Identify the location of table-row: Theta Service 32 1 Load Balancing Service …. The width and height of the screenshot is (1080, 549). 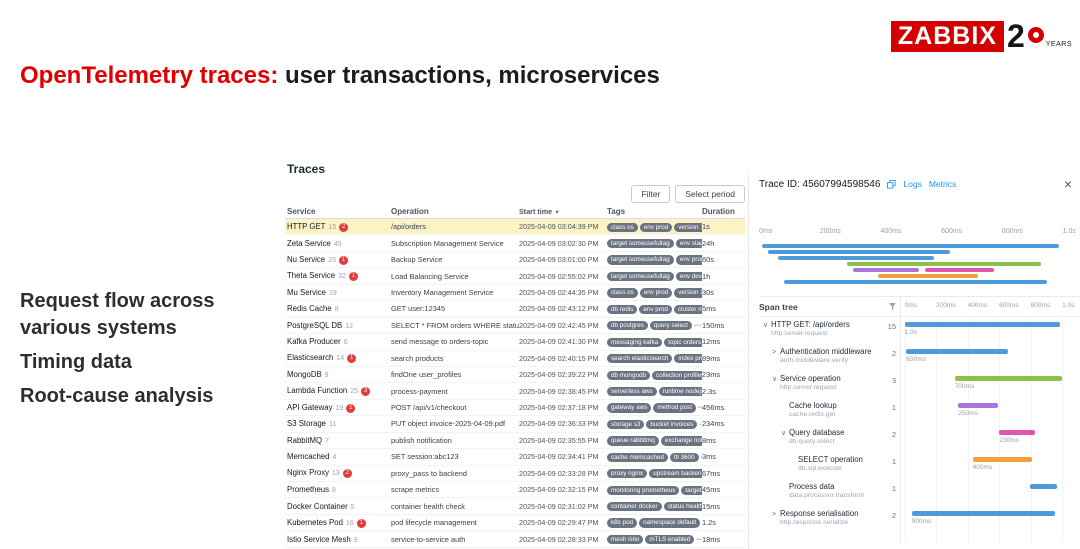
(515, 276).